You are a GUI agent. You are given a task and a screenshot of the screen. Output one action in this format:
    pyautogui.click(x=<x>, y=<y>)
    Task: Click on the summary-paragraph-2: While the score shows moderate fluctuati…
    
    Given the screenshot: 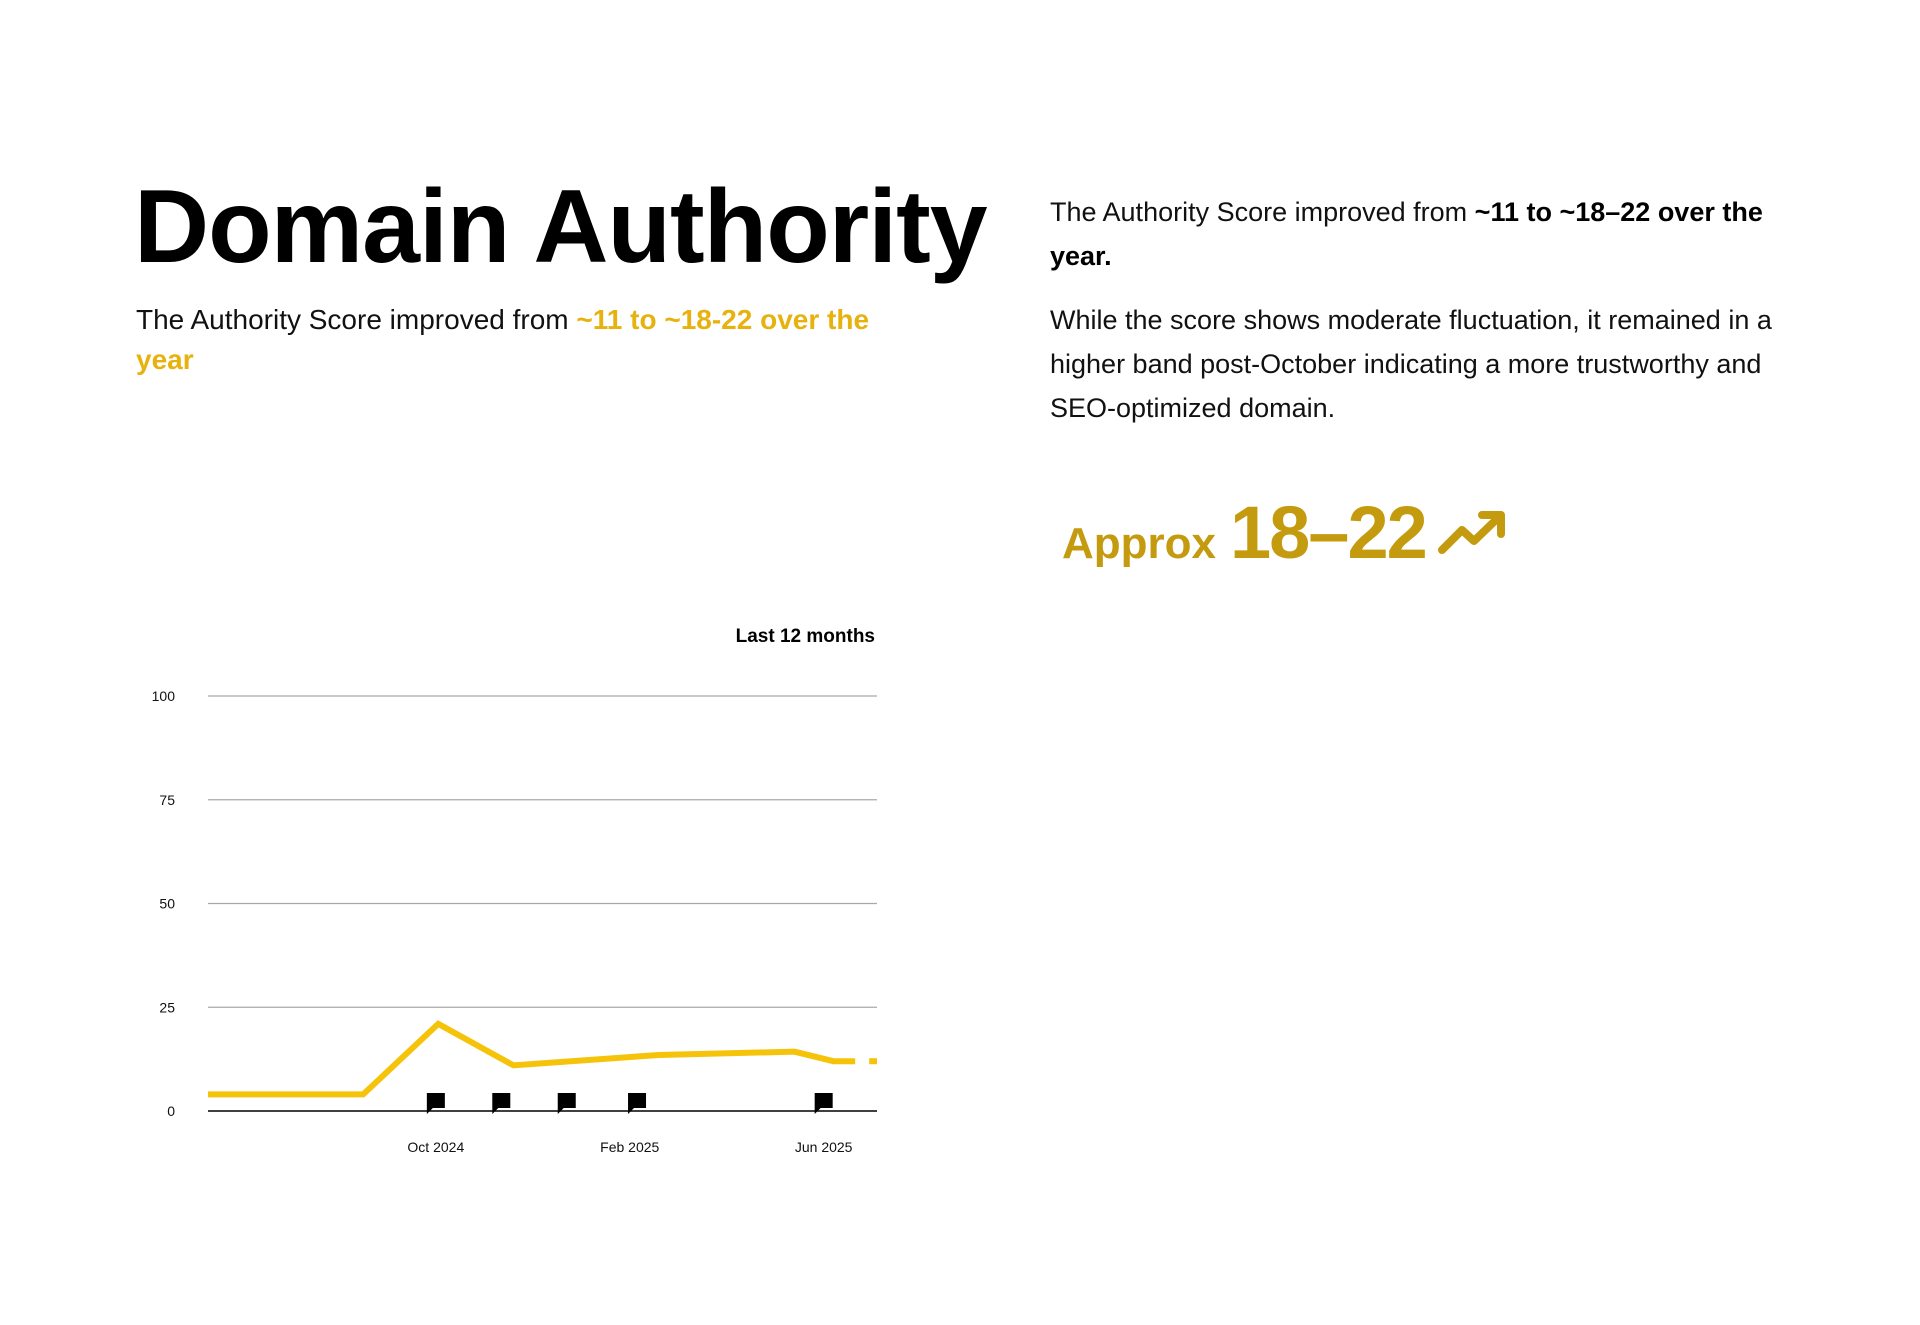 What is the action you would take?
    pyautogui.click(x=1411, y=364)
    